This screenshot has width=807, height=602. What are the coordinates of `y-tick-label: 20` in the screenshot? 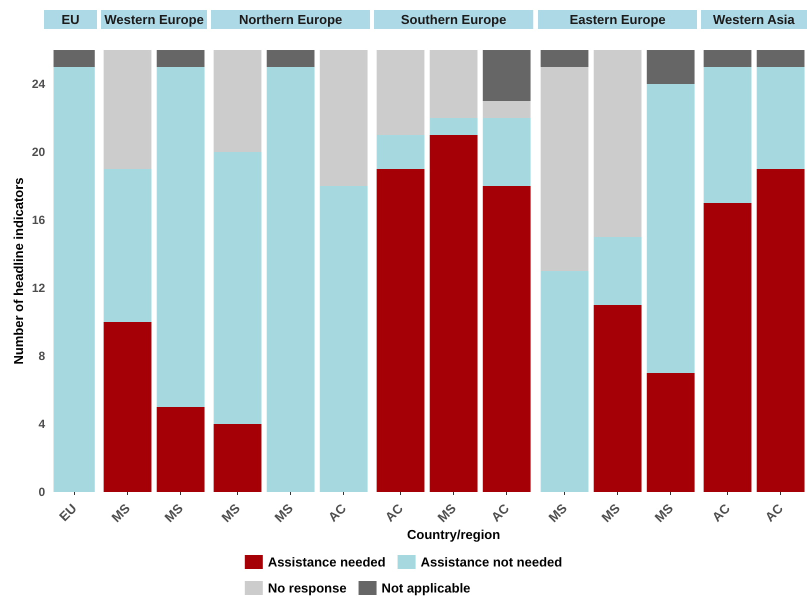 It's located at (39, 152).